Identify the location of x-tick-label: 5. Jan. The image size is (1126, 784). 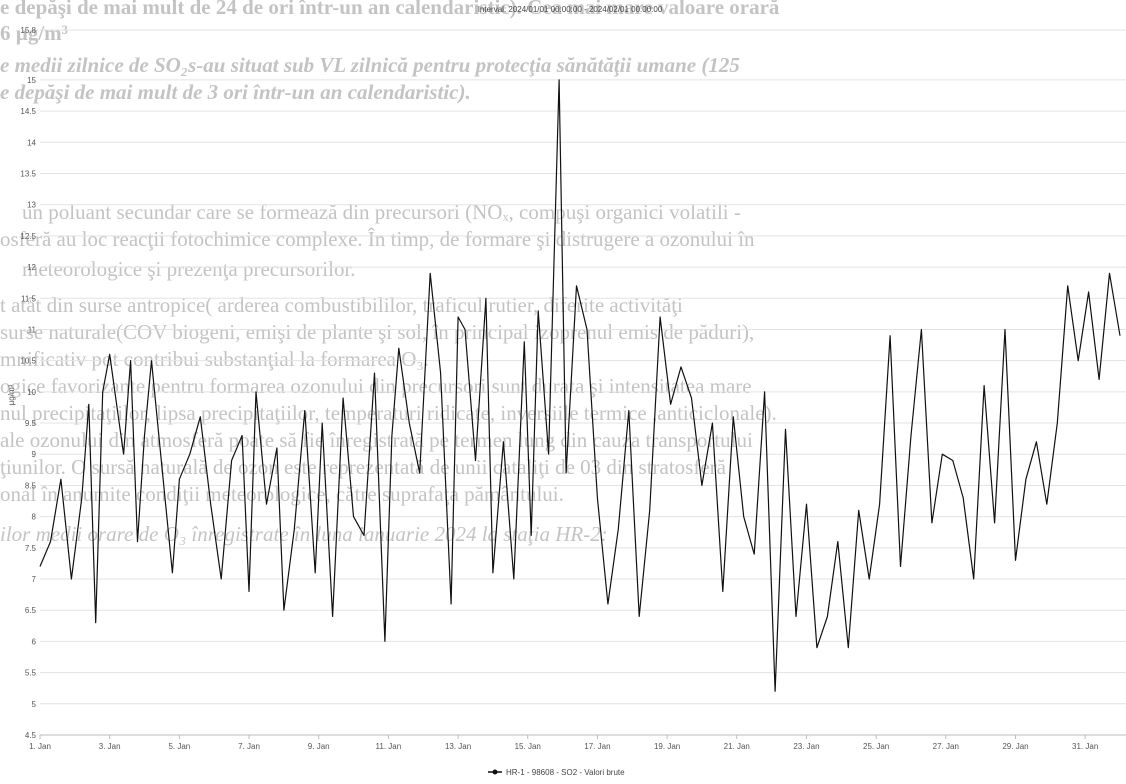
(179, 746).